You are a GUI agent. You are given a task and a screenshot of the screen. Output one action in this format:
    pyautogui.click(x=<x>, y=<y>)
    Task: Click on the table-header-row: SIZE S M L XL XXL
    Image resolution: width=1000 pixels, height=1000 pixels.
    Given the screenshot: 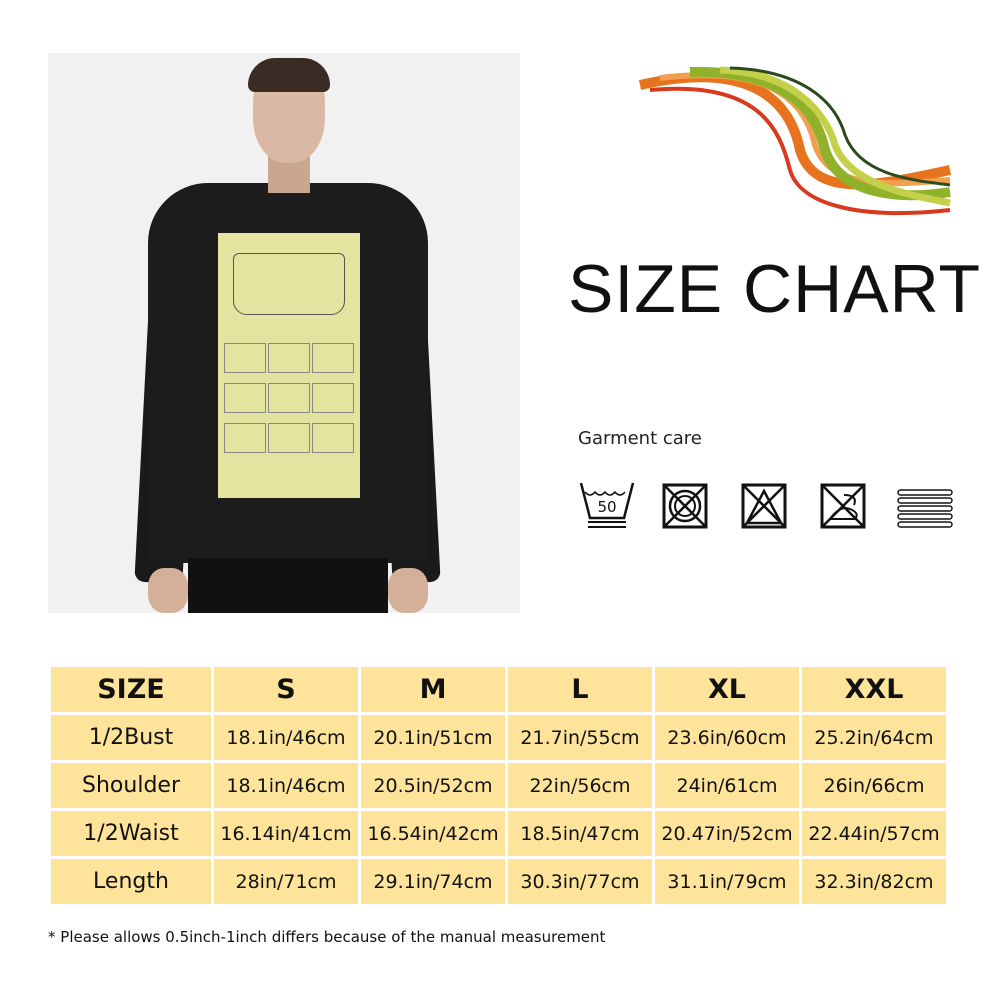 What is the action you would take?
    pyautogui.click(x=498, y=689)
    